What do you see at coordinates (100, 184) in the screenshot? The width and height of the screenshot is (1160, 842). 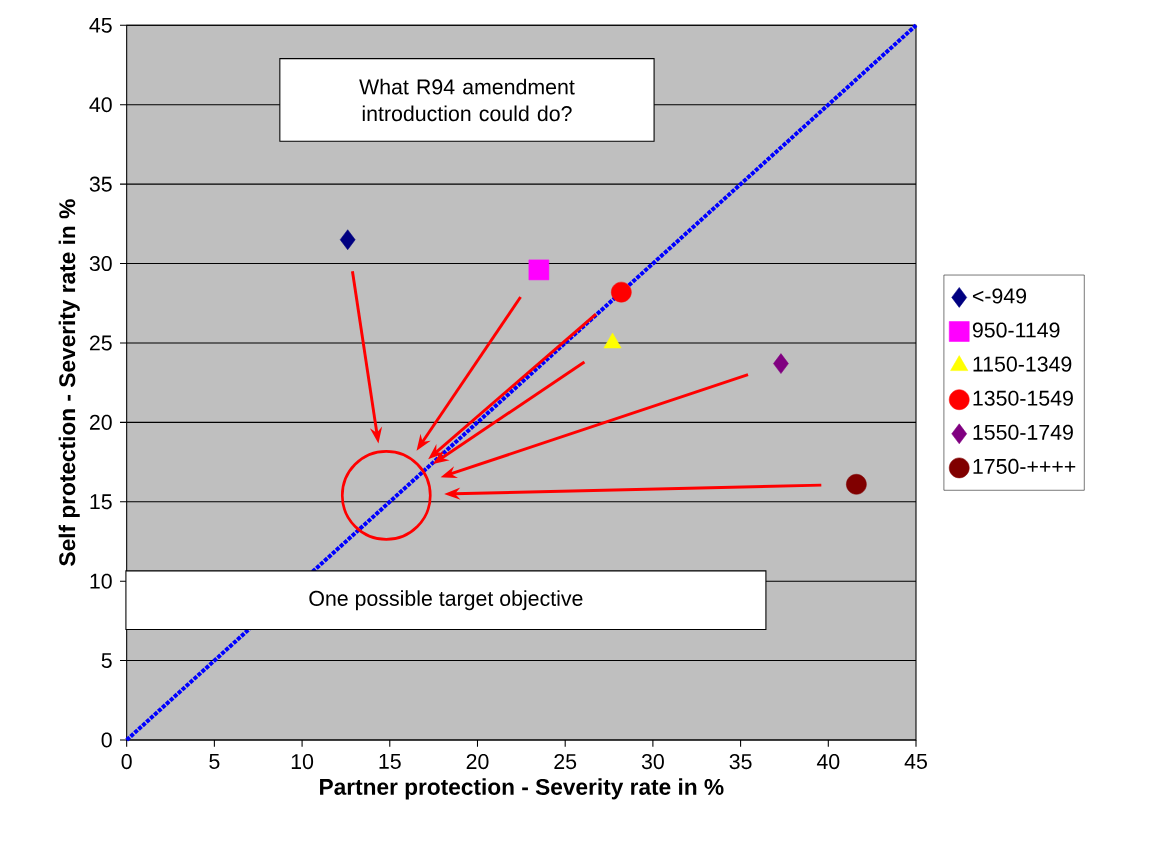 I see `y-tick-label: 35` at bounding box center [100, 184].